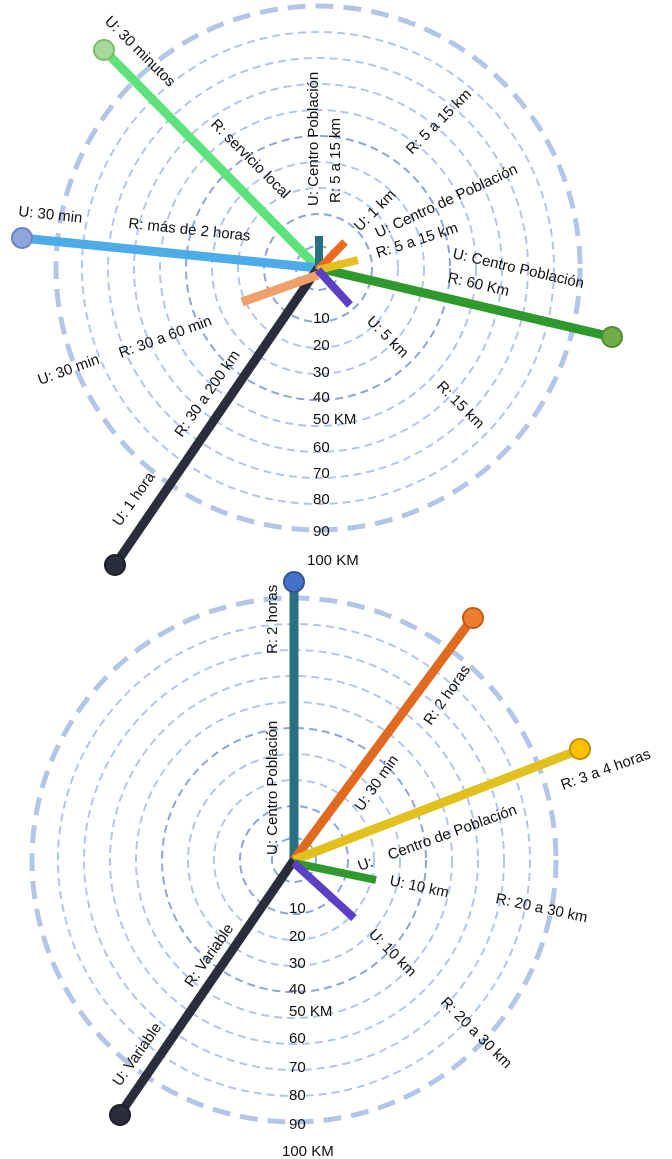 The image size is (672, 1159). Describe the element at coordinates (170, 253) in the screenshot. I see `top-spoke-blue` at that location.